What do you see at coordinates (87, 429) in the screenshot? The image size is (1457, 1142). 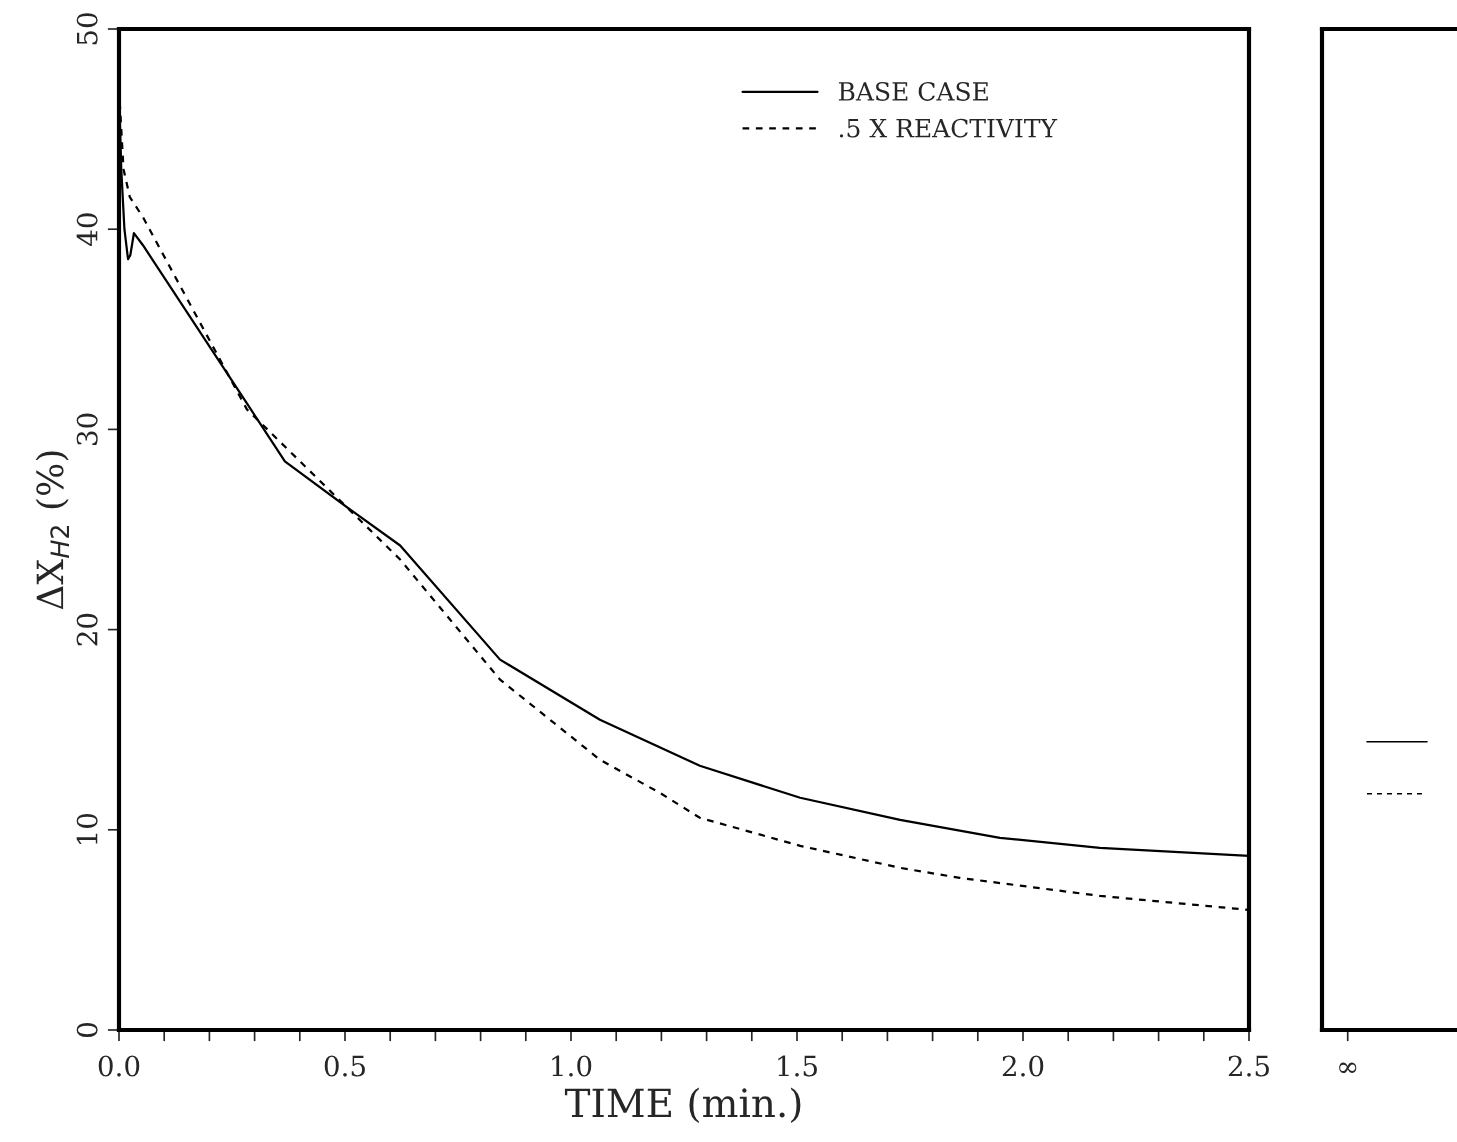 I see `y-tick-label: 30` at bounding box center [87, 429].